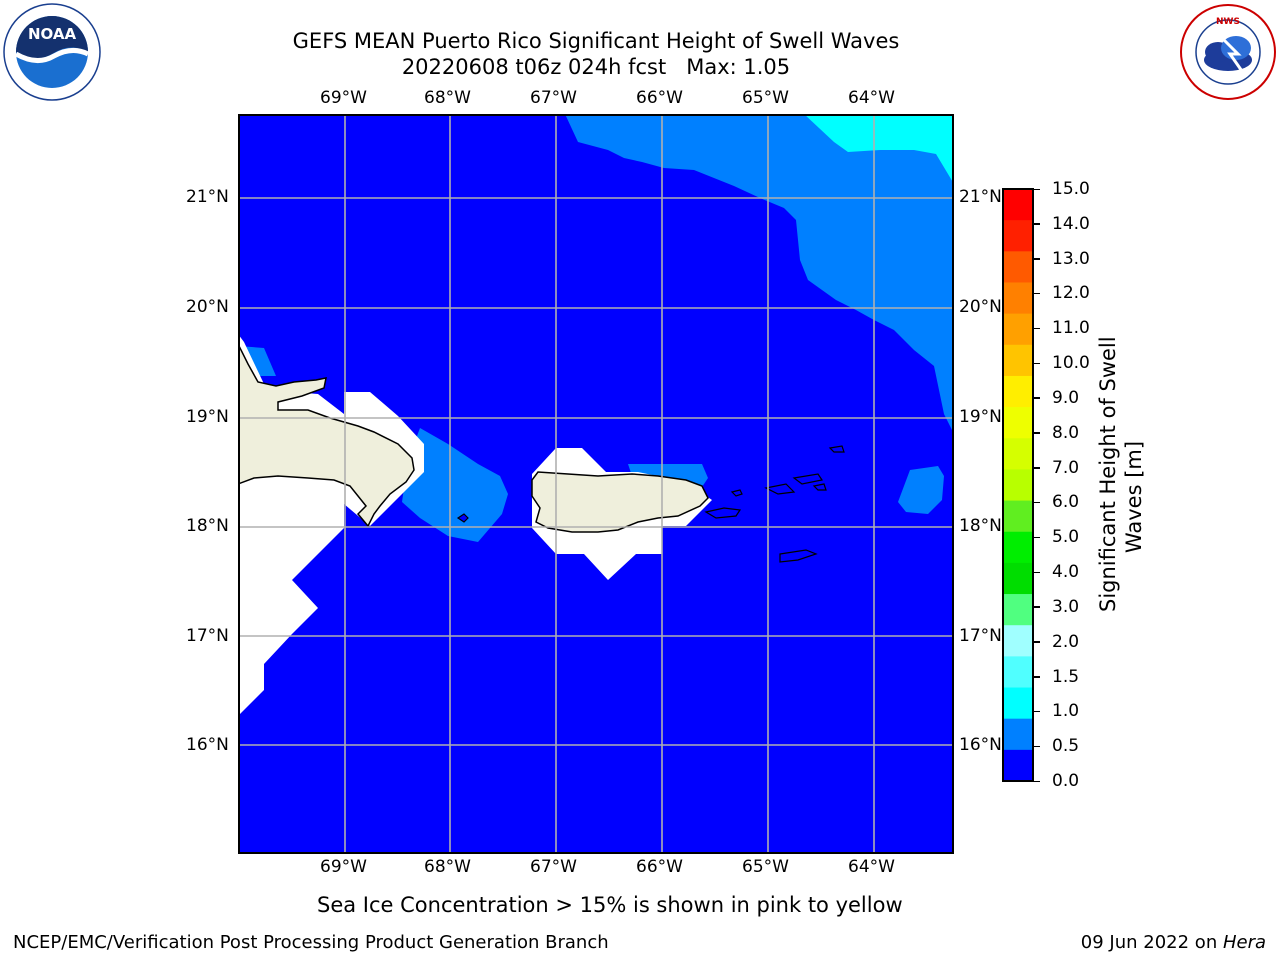  Describe the element at coordinates (765, 98) in the screenshot. I see `lon-label-top-65w: 65°W` at that location.